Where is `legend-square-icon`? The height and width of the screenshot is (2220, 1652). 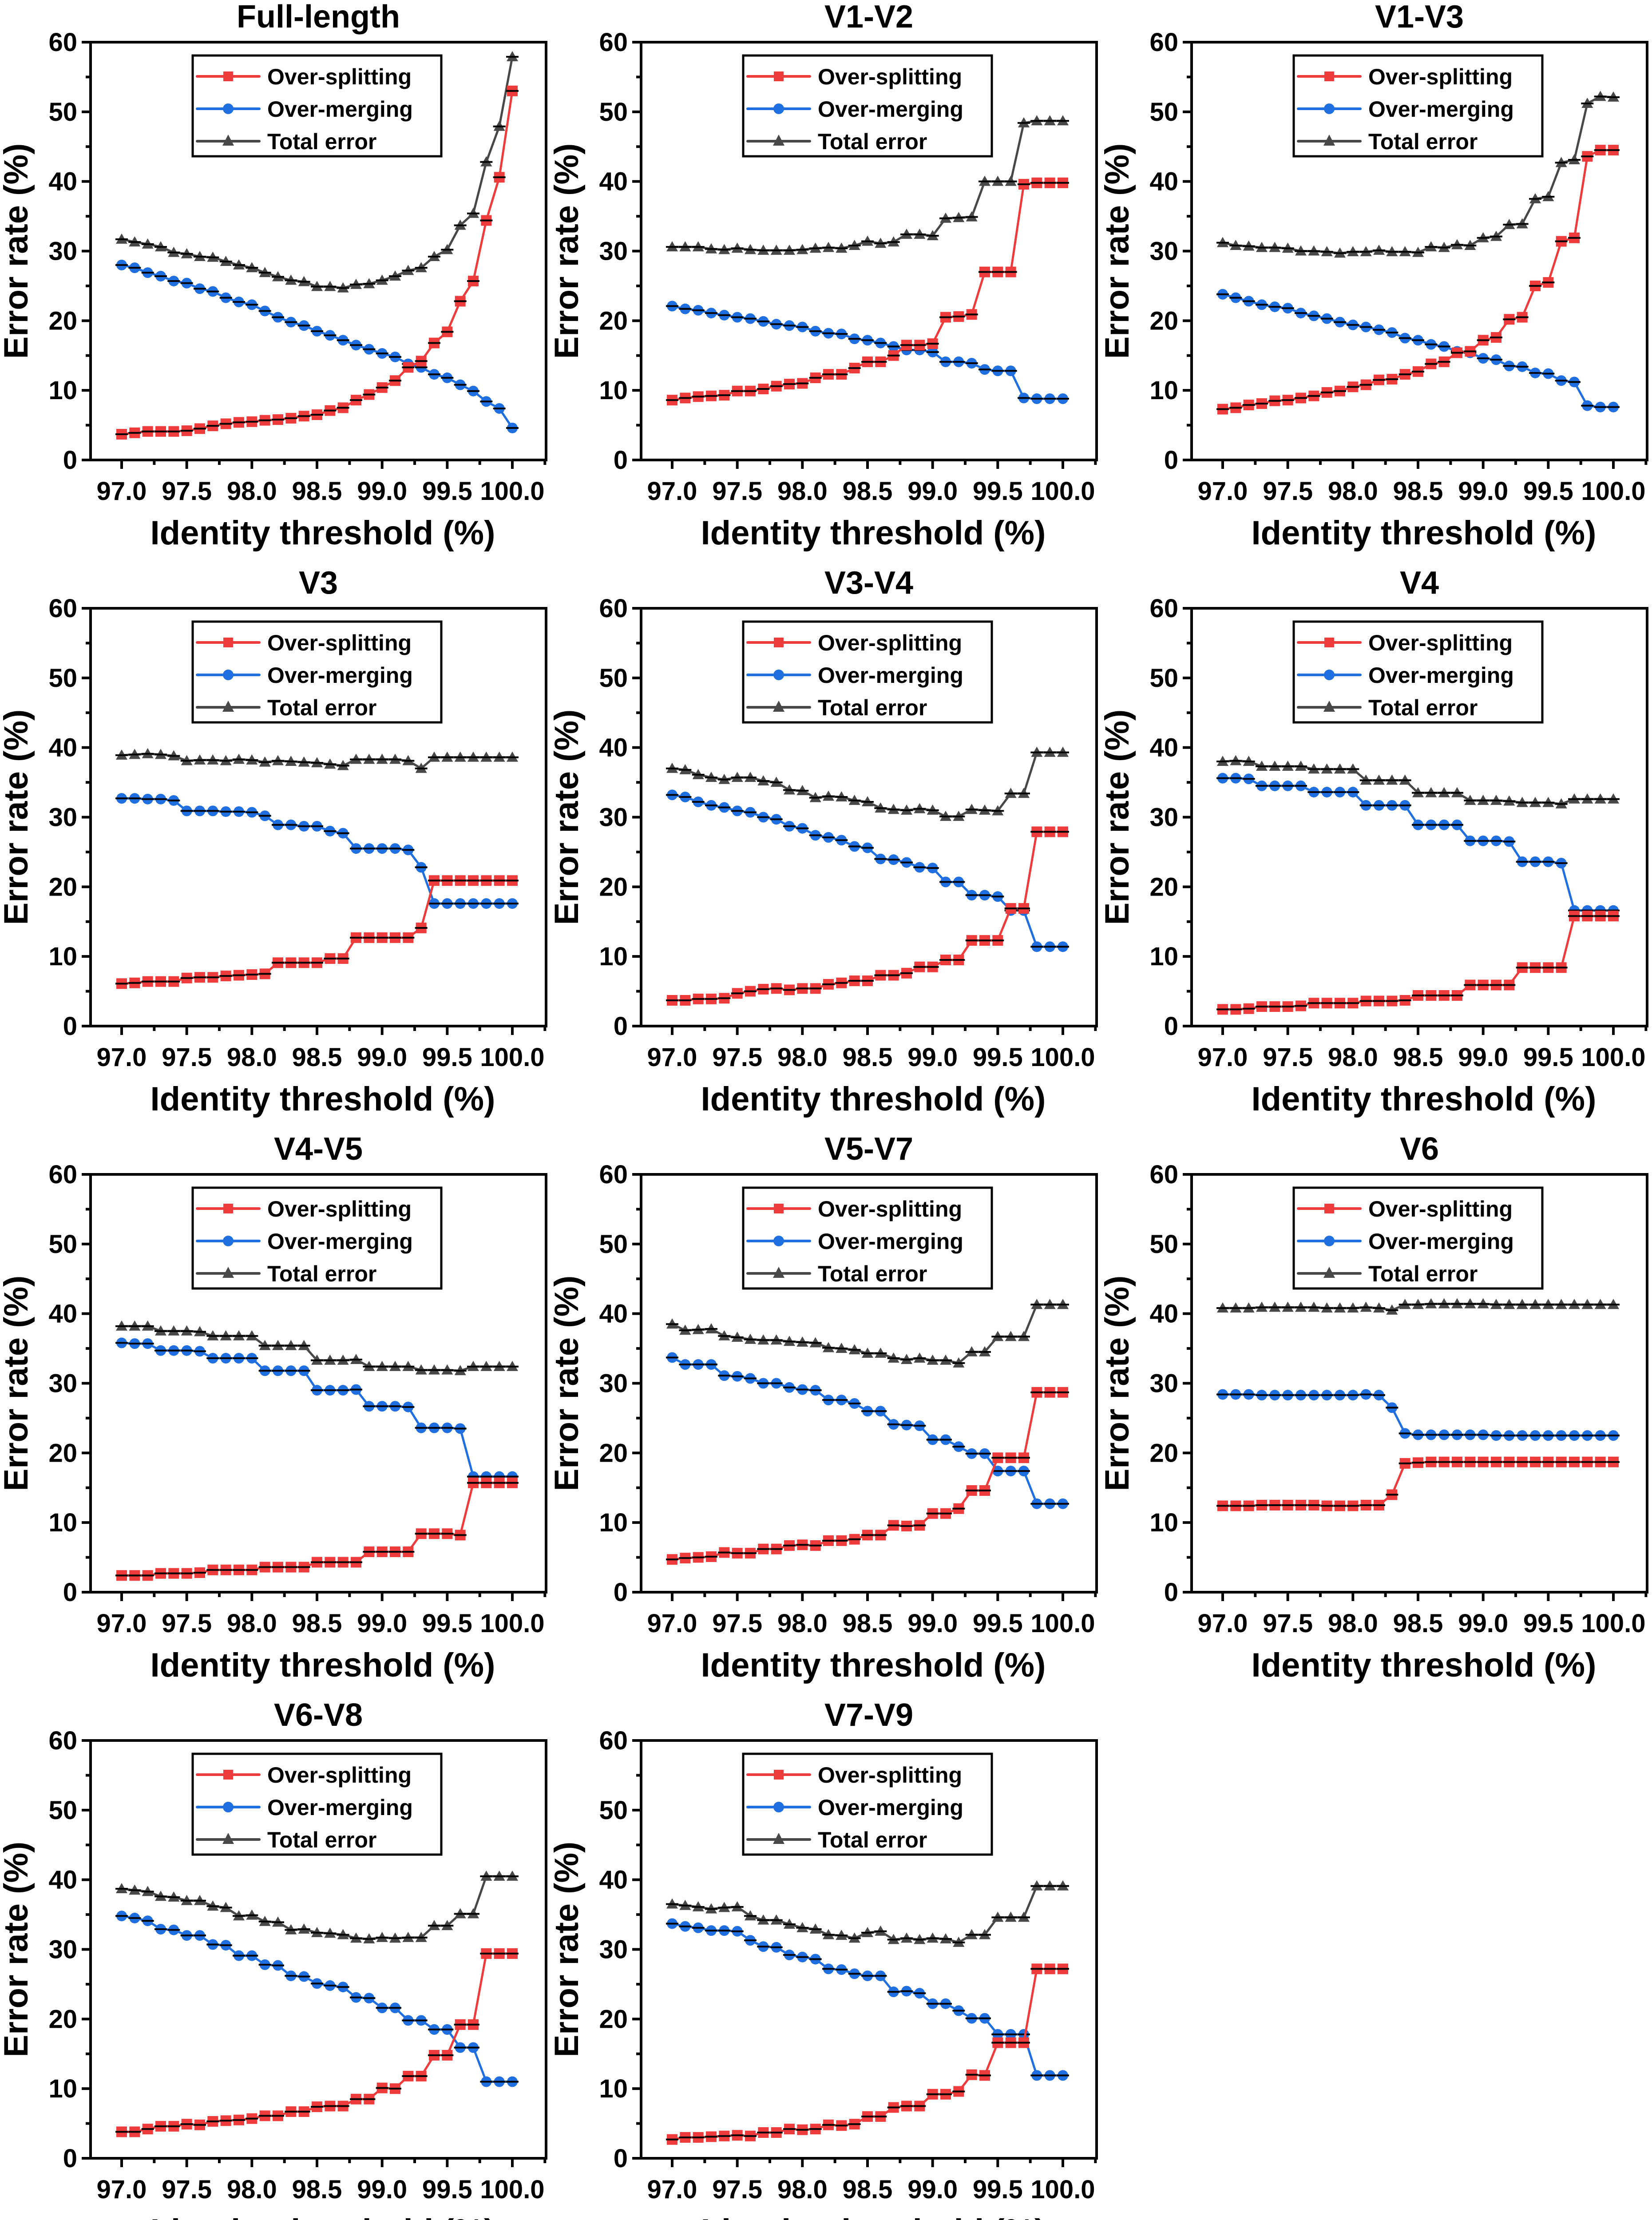
legend-square-icon is located at coordinates (779, 642).